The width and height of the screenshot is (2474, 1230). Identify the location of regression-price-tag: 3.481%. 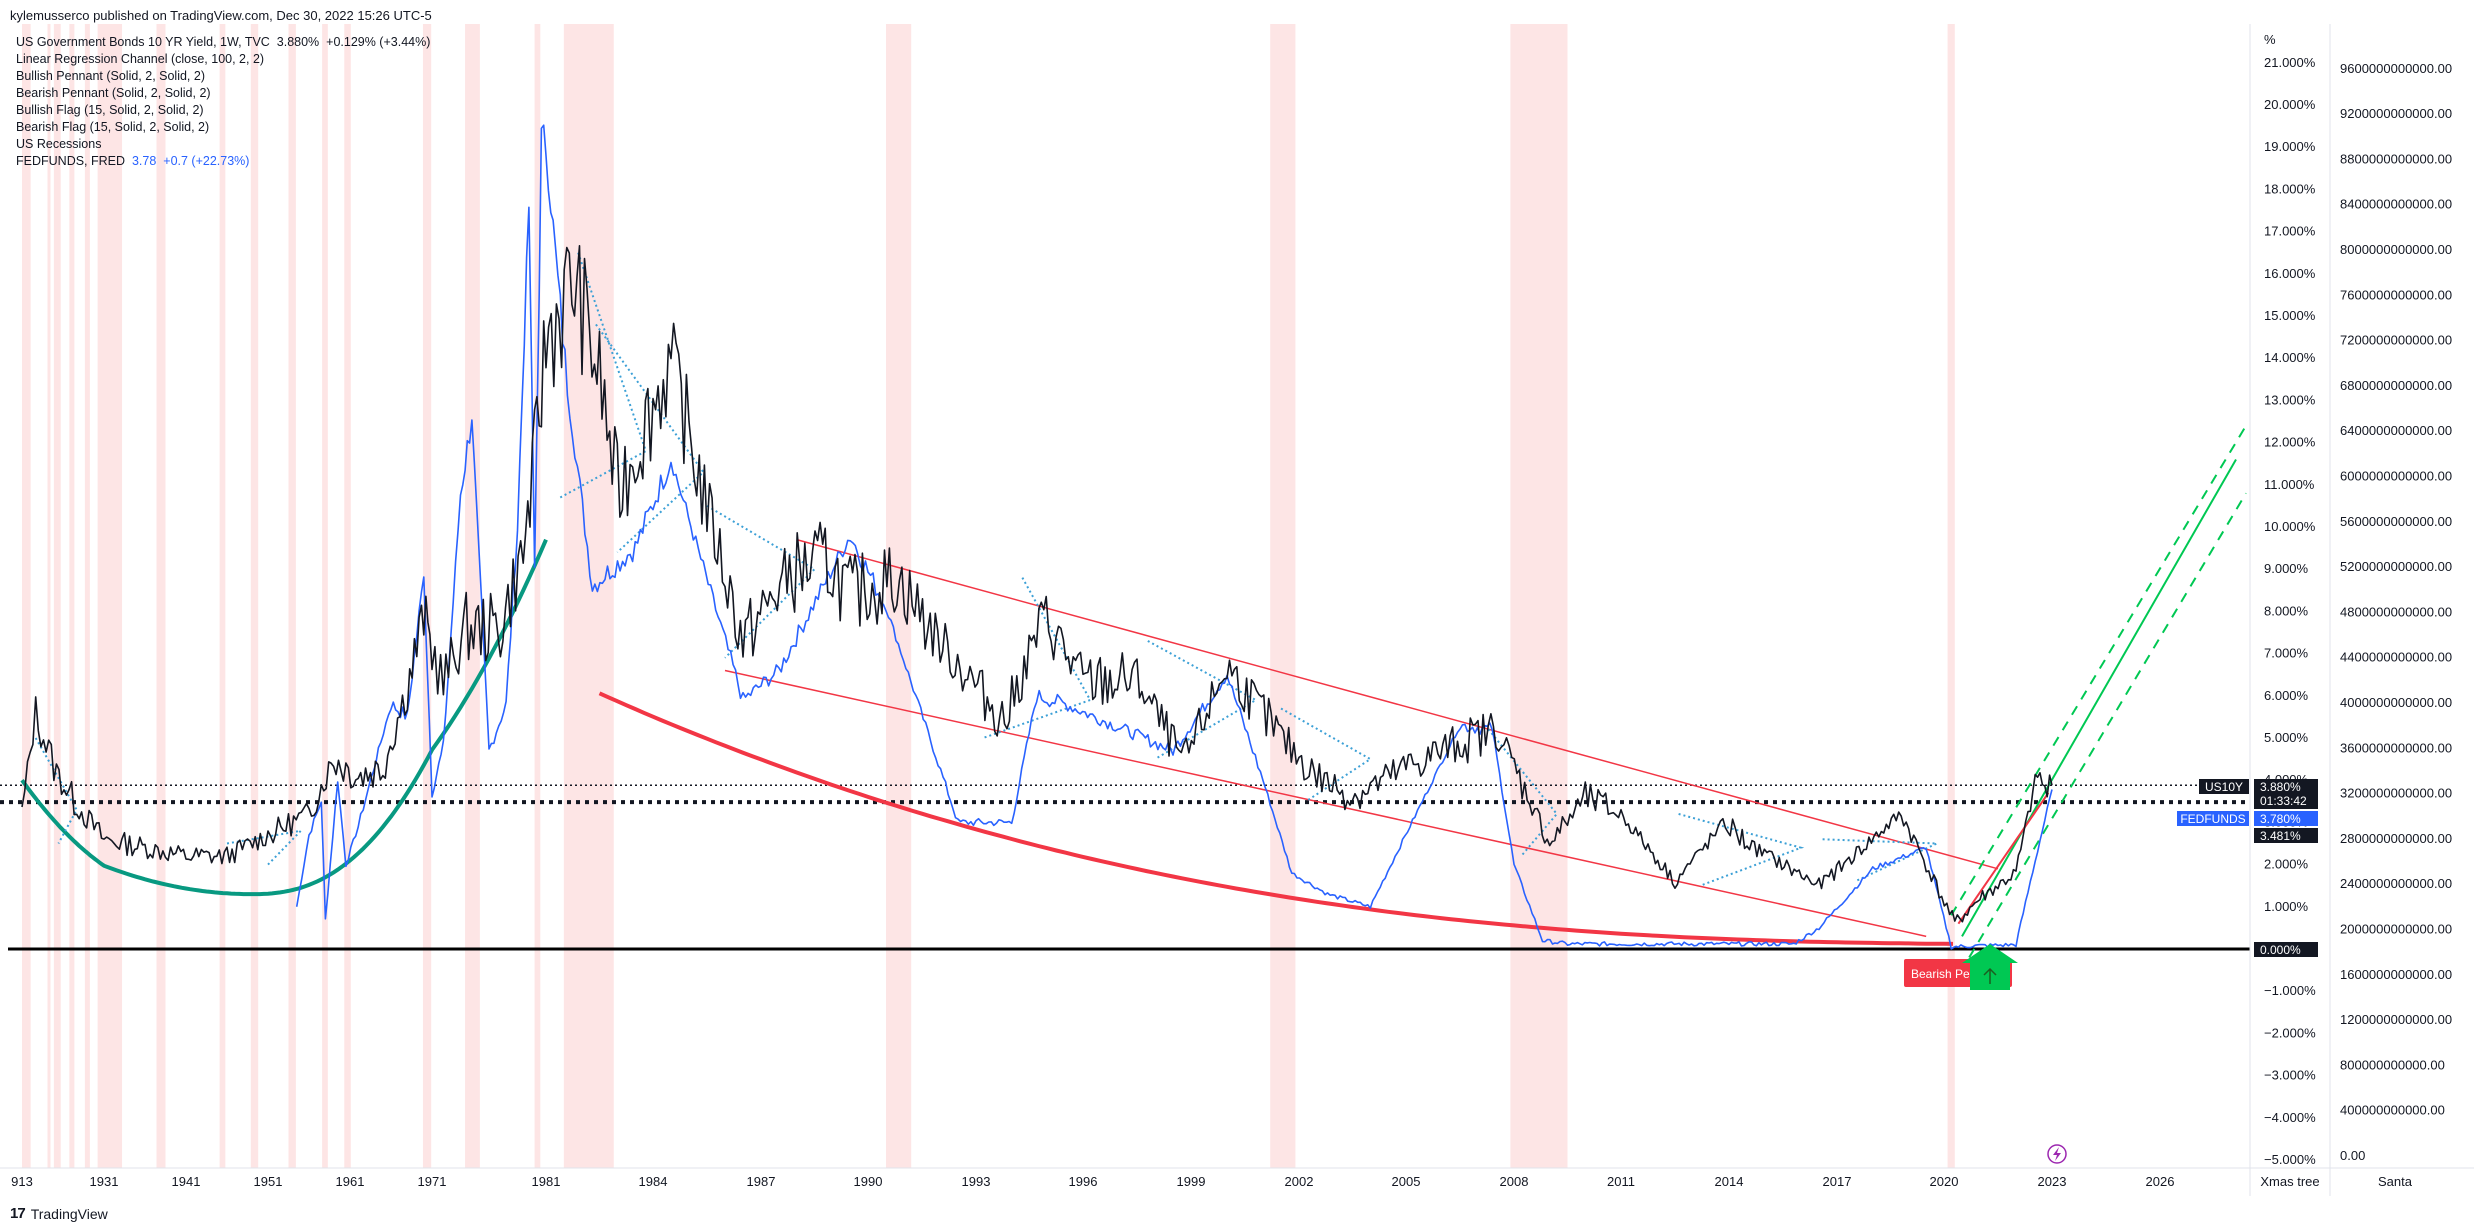
(2286, 835).